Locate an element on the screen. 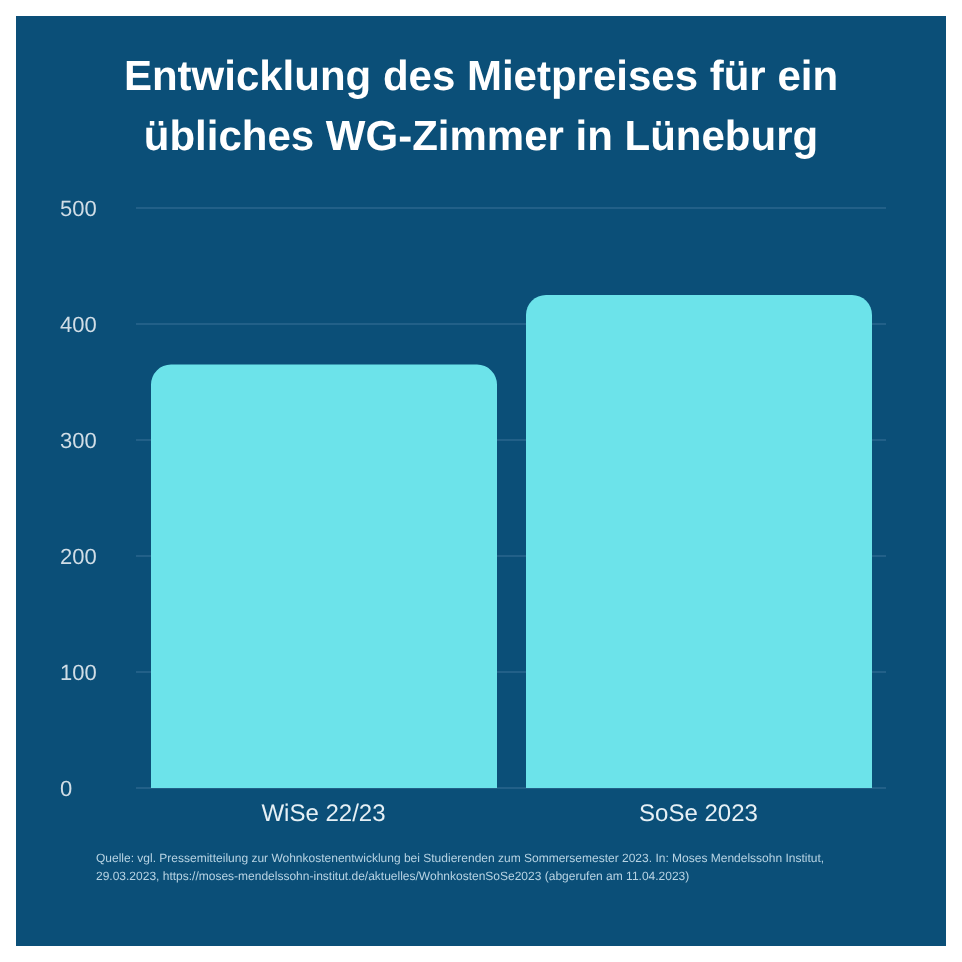 The height and width of the screenshot is (962, 962). y-tick-label: 300 is located at coordinates (78, 441).